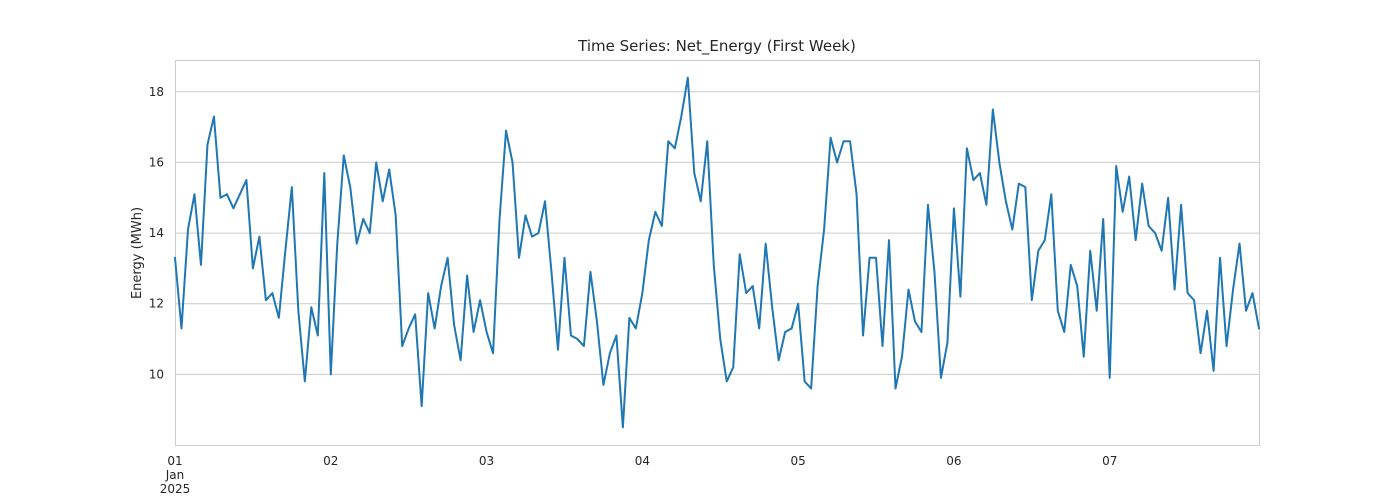 This screenshot has height=500, width=1400. Describe the element at coordinates (797, 461) in the screenshot. I see `x-tick-label: 05` at that location.